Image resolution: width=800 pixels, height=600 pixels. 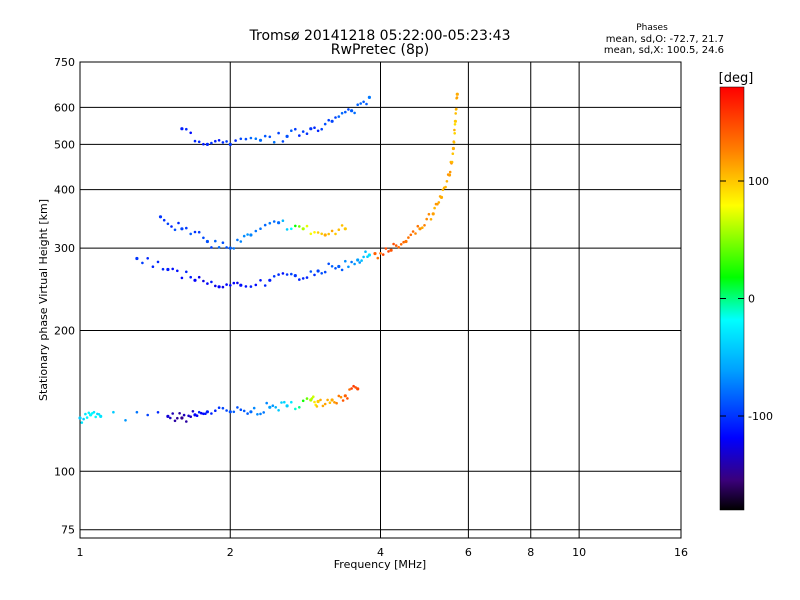 What do you see at coordinates (664, 50) in the screenshot?
I see `stats-line-x: mean, sd,X: 100.5, 24.6` at bounding box center [664, 50].